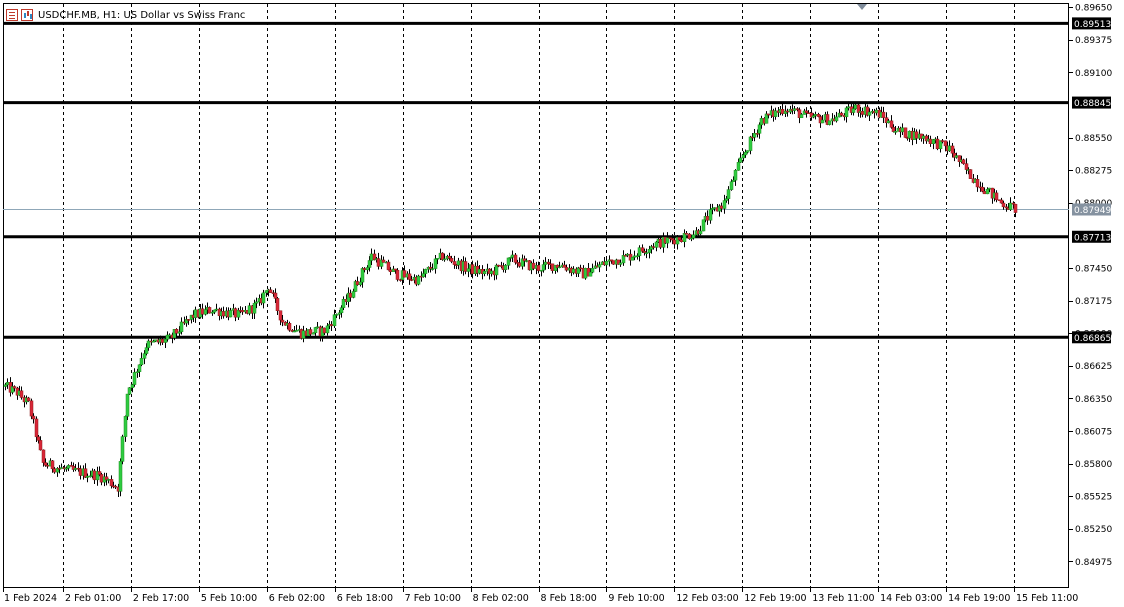 The width and height of the screenshot is (1124, 607). Describe the element at coordinates (862, 7) in the screenshot. I see `scroll-marker-icon` at that location.